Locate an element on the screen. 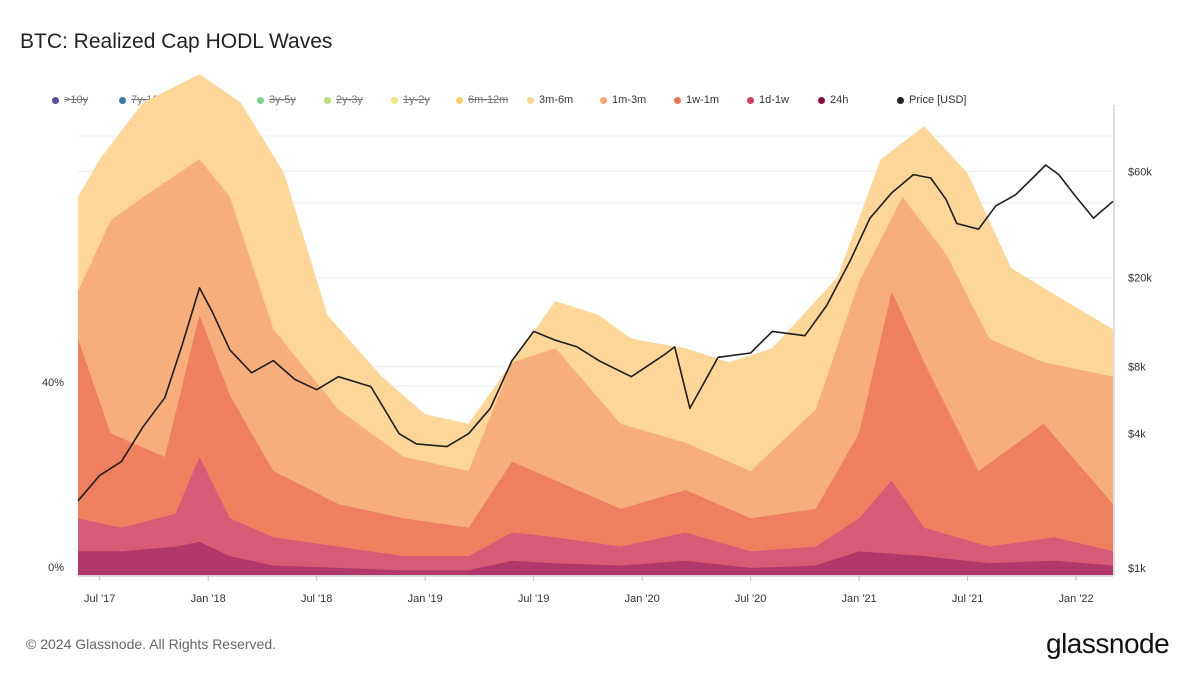 This screenshot has height=675, width=1200. x-tick-label: Jul '18 is located at coordinates (316, 599).